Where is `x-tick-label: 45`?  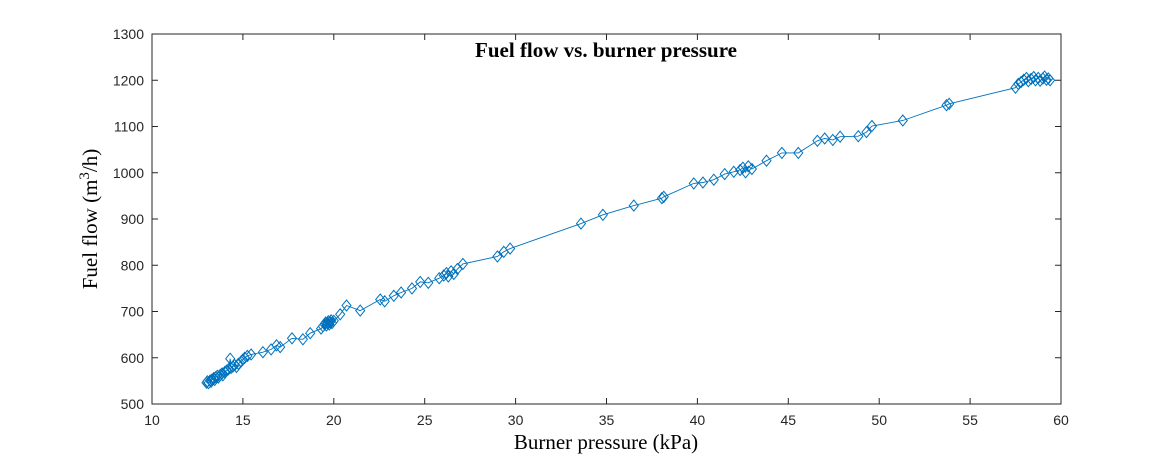 x-tick-label: 45 is located at coordinates (789, 420).